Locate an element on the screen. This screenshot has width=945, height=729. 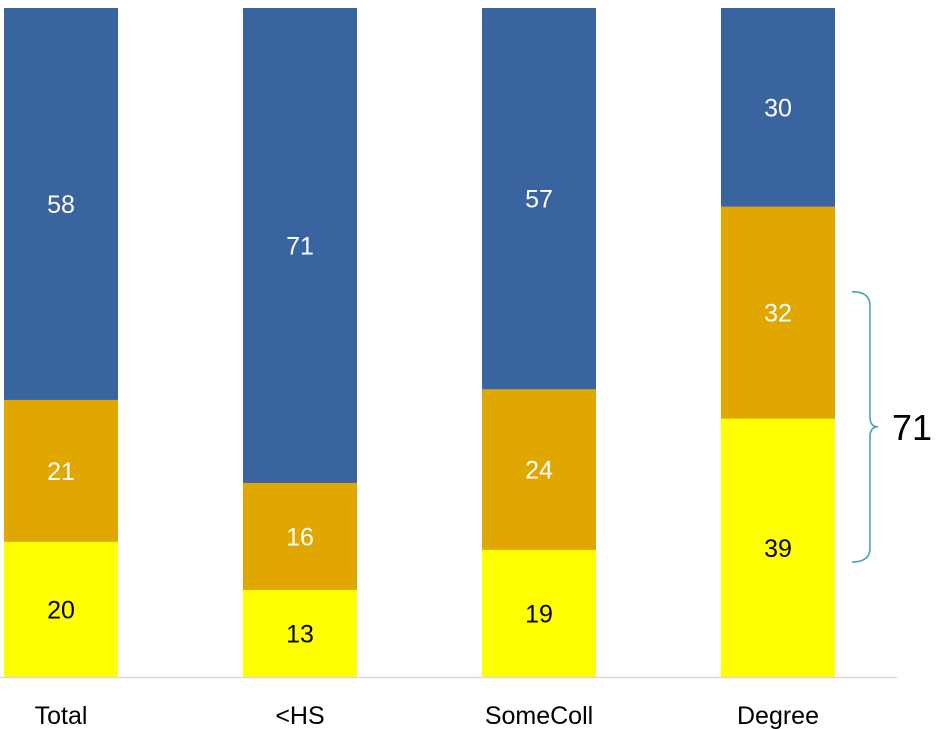
data-label-total-bottom: 20 is located at coordinates (61, 610).